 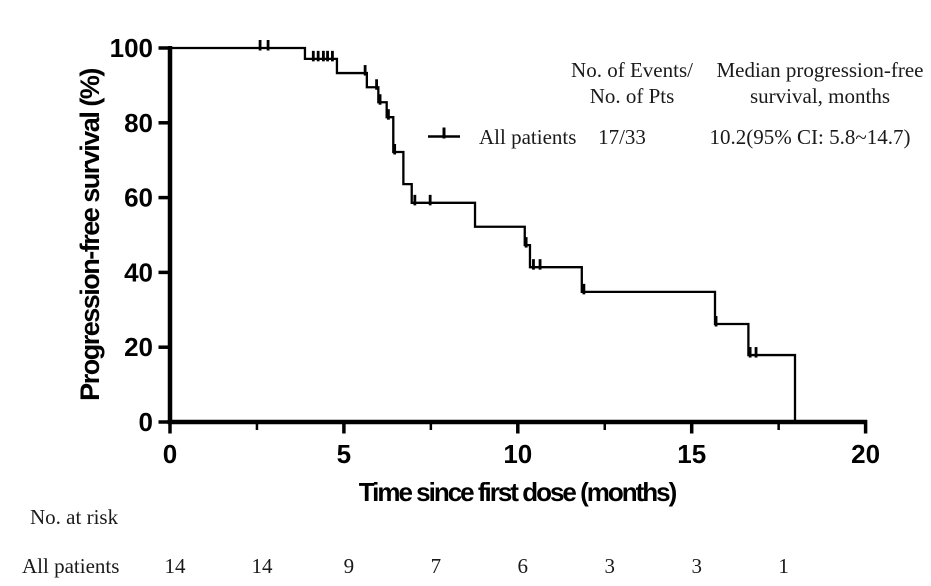 I want to click on y-tick-label: 80, so click(x=138, y=123).